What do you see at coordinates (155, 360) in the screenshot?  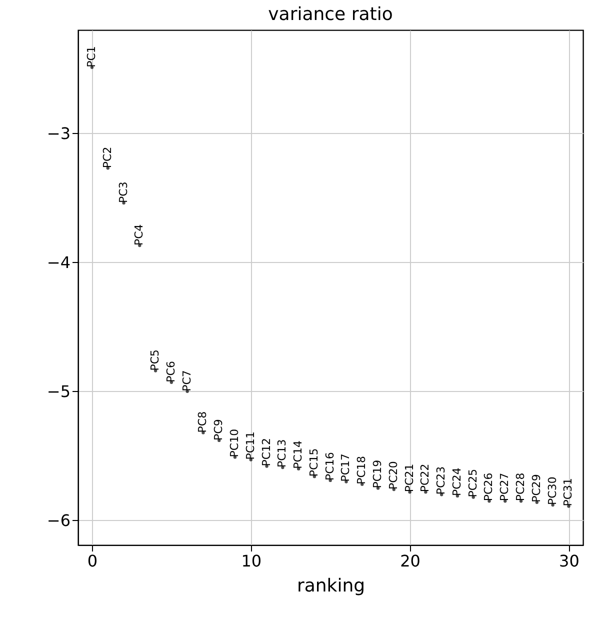 I see `data-label: PC5` at bounding box center [155, 360].